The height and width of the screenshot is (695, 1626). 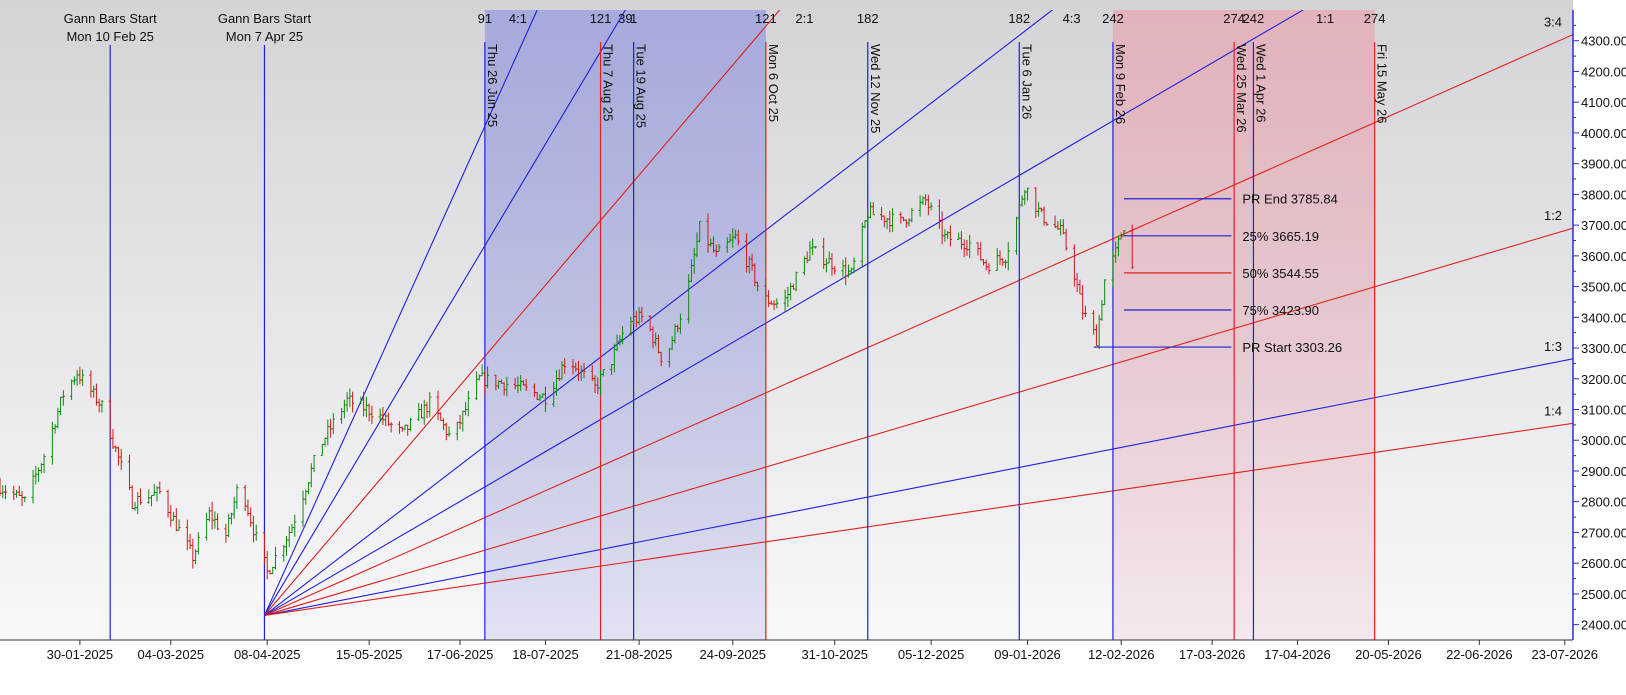 What do you see at coordinates (1553, 346) in the screenshot?
I see `ray-ratio-label: 1:3` at bounding box center [1553, 346].